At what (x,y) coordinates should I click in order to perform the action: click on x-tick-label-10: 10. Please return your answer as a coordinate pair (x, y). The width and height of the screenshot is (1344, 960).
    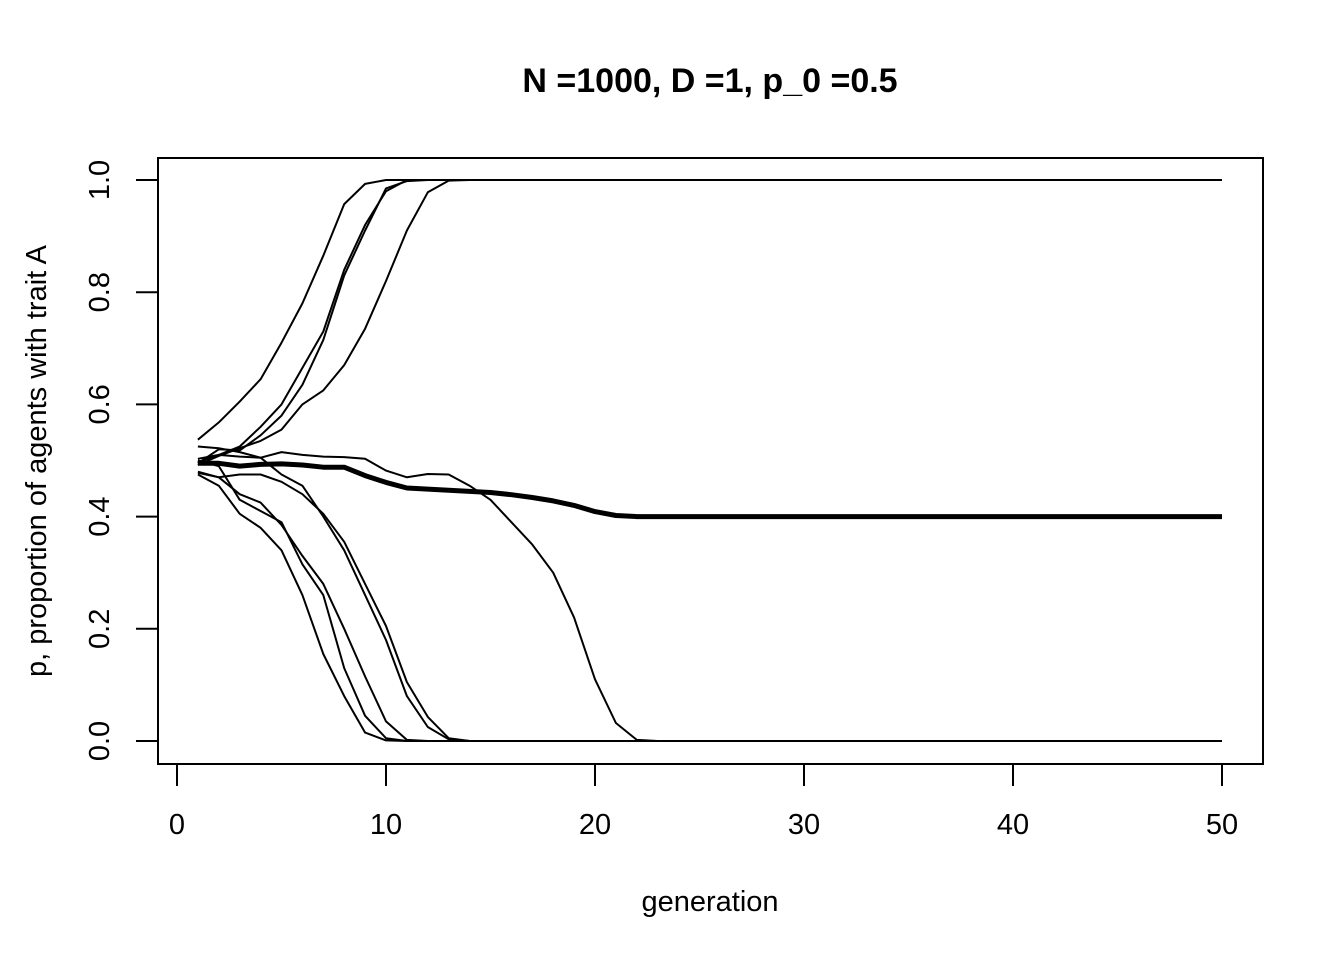
    Looking at the image, I should click on (386, 825).